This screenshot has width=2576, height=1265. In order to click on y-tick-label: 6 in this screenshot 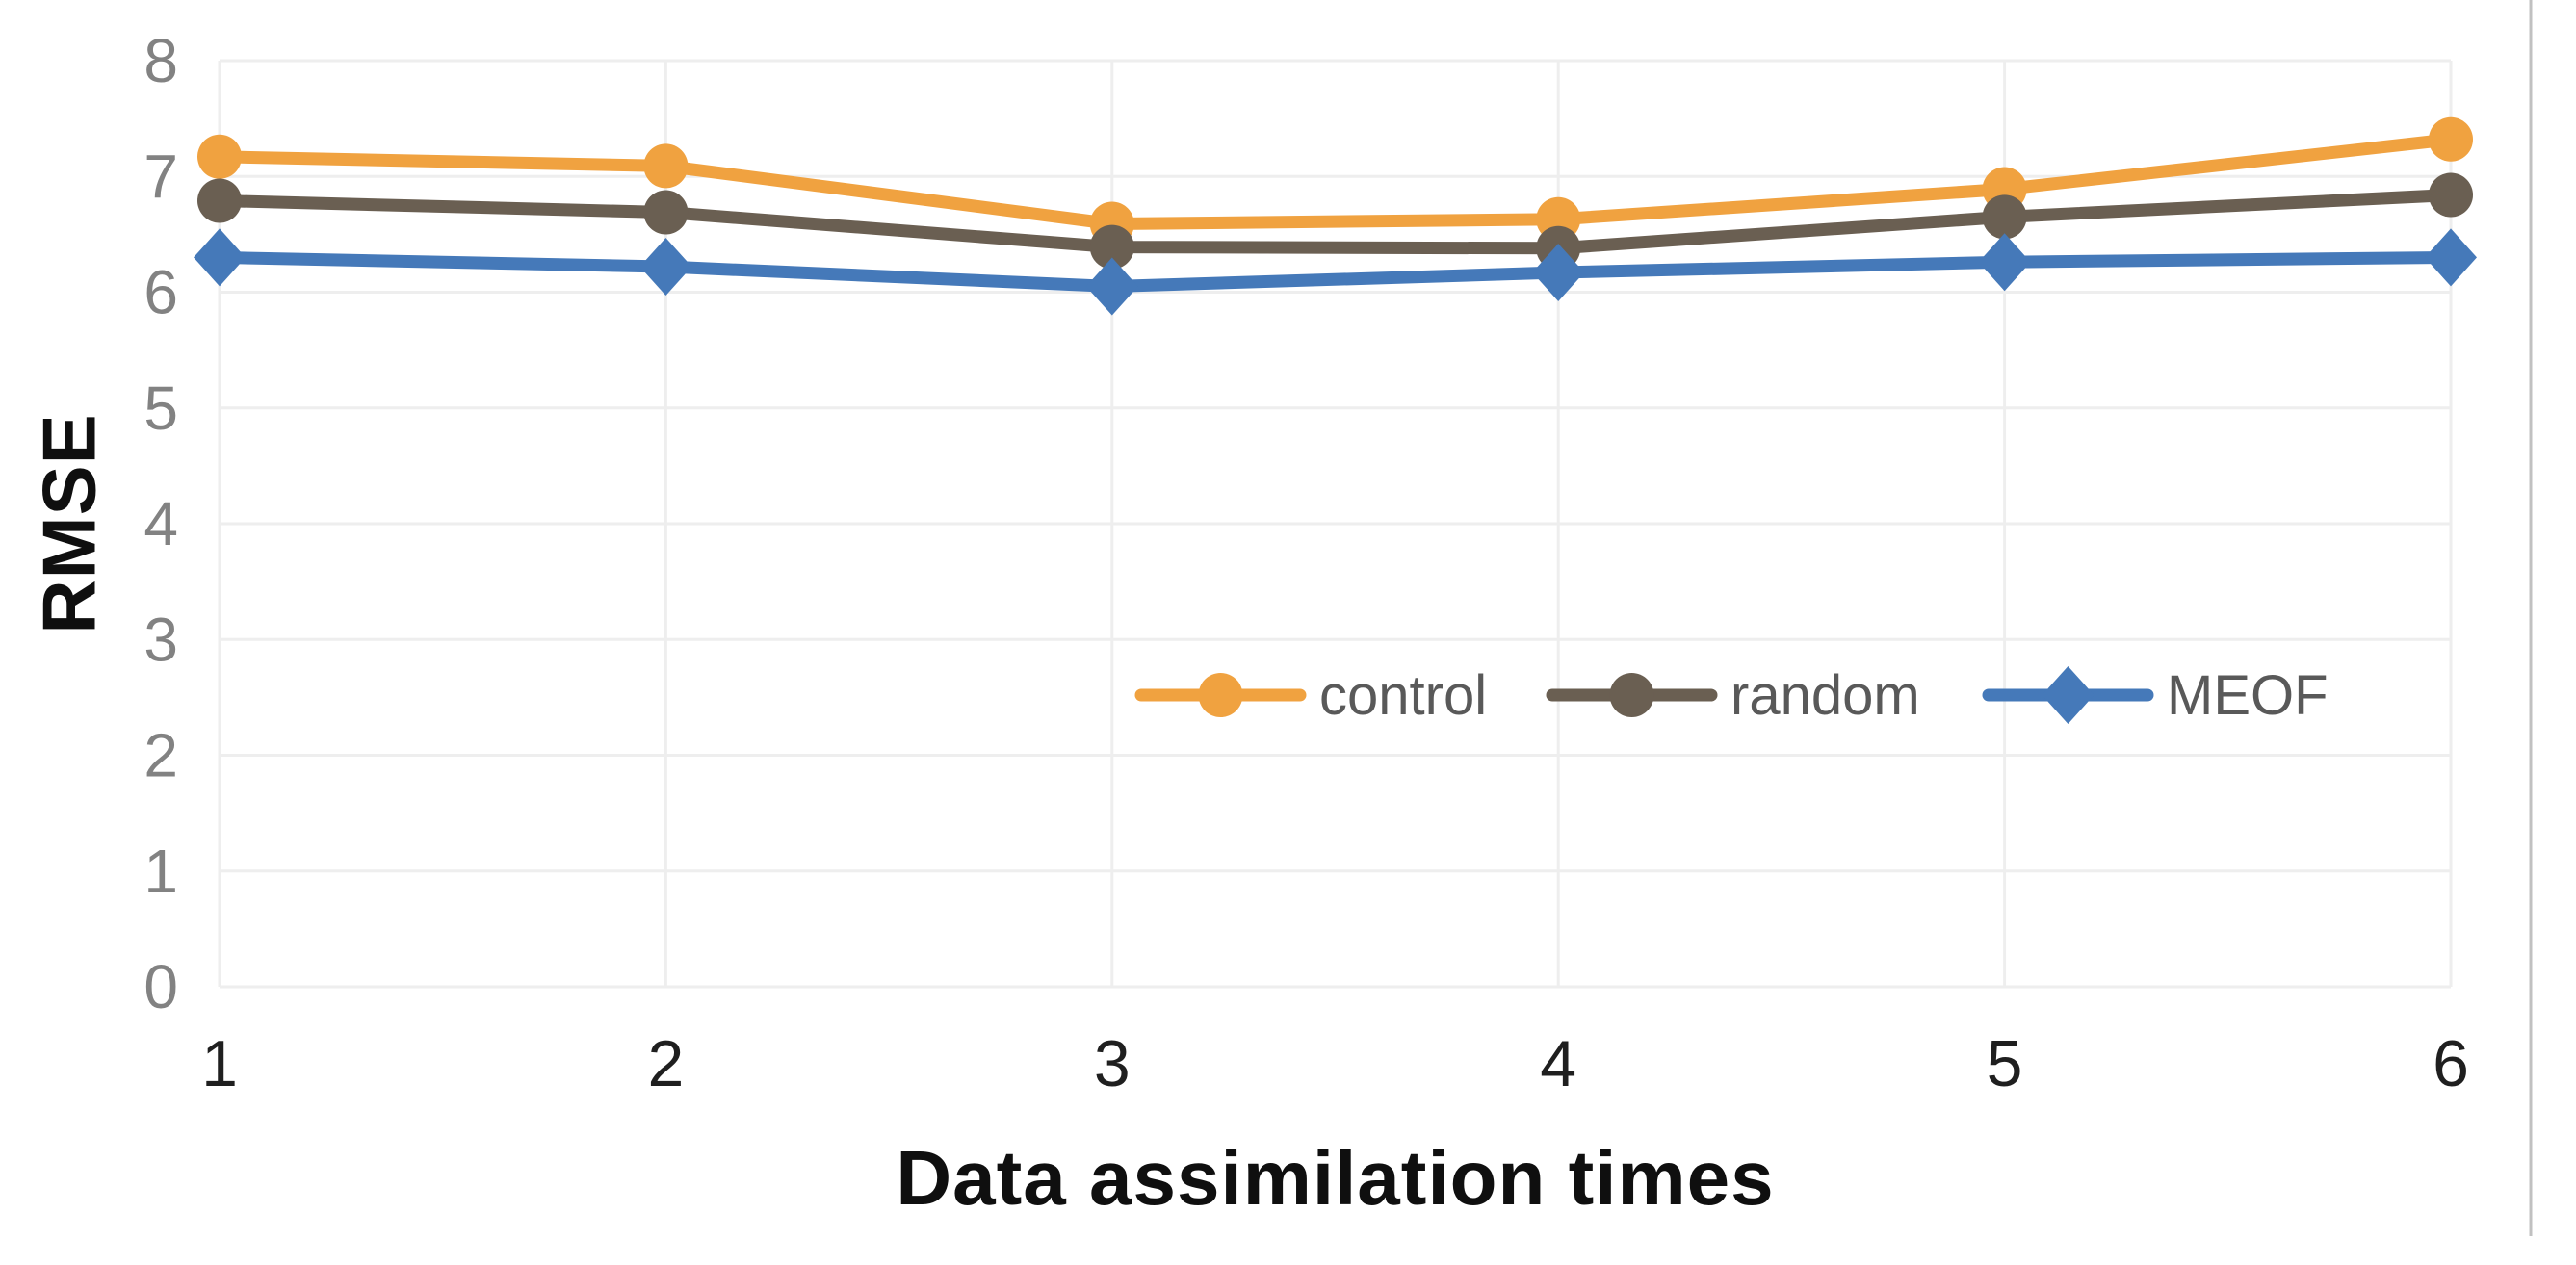, I will do `click(160, 292)`.